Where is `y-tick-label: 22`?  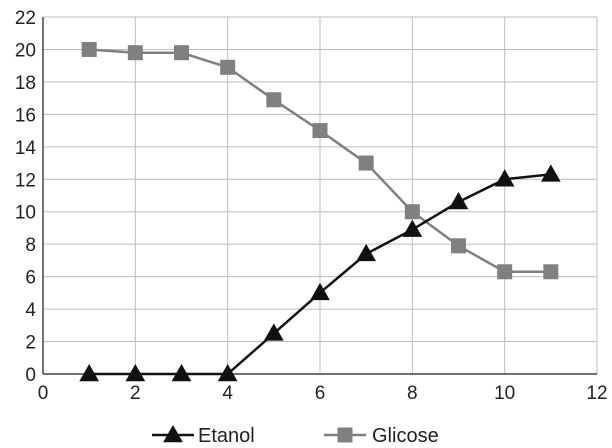
y-tick-label: 22 is located at coordinates (25, 18).